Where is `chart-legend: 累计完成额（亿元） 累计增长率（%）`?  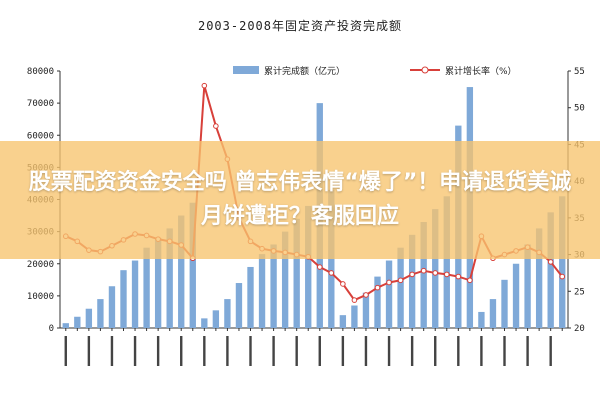
chart-legend: 累计完成额（亿元） 累计增长率（%） is located at coordinates (375, 71).